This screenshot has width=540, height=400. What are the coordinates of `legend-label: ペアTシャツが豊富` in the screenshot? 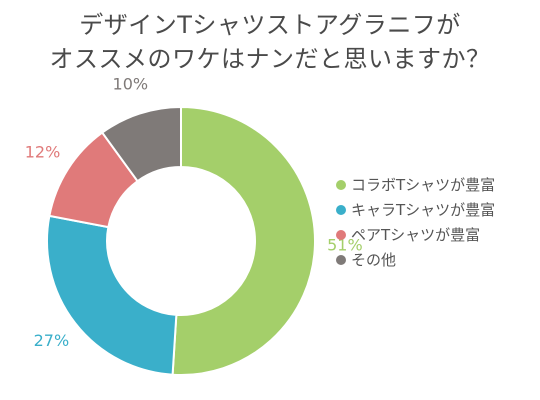 It's located at (416, 235).